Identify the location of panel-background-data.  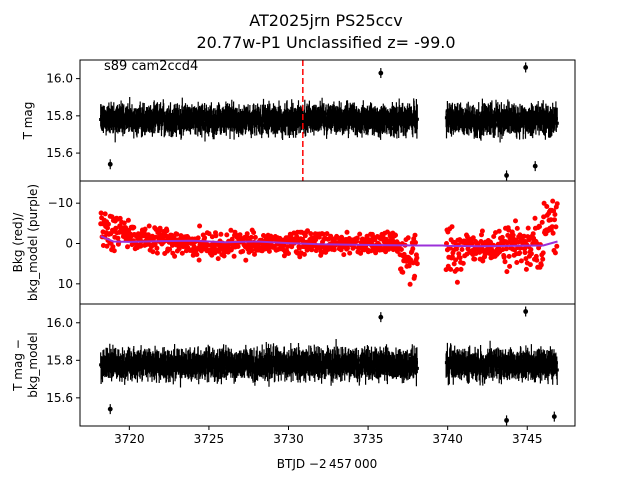
(329, 242).